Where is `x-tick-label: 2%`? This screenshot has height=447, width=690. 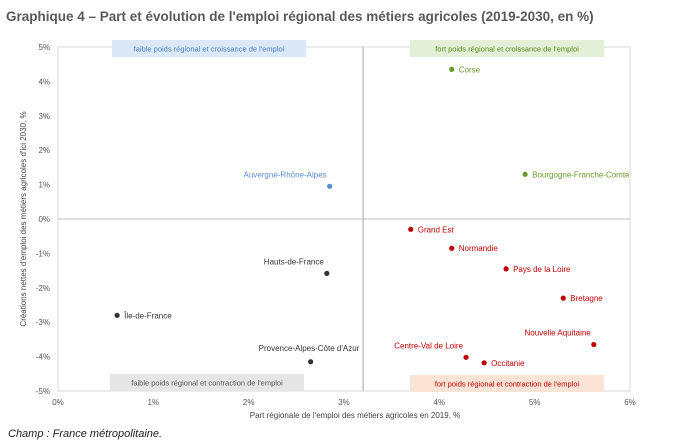
x-tick-label: 2% is located at coordinates (249, 402).